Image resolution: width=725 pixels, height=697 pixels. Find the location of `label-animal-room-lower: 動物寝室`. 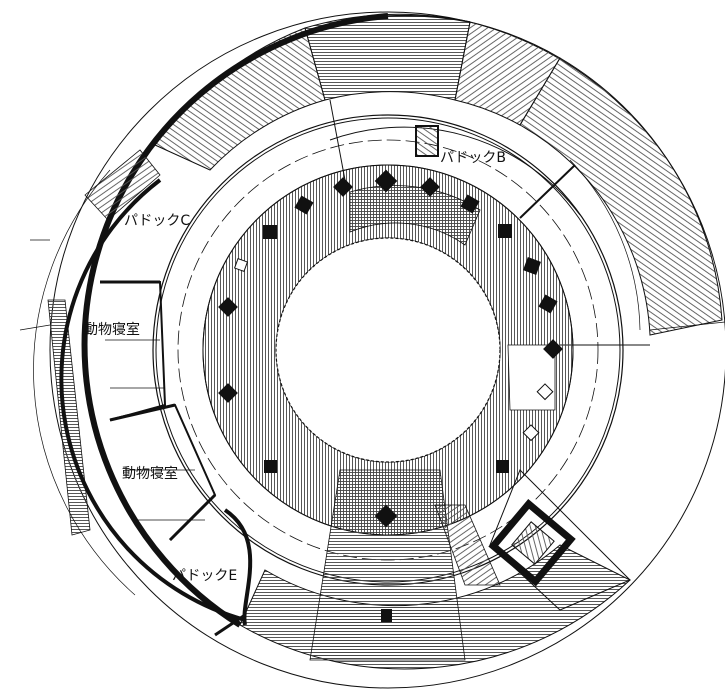

label-animal-room-lower: 動物寝室 is located at coordinates (150, 473).